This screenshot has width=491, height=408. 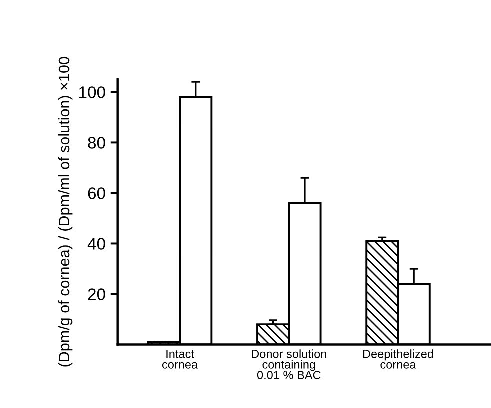 I want to click on y-axis-title: (Dpm/g of cornea) / (Dpm/ml of solution) ×100, so click(x=65, y=212).